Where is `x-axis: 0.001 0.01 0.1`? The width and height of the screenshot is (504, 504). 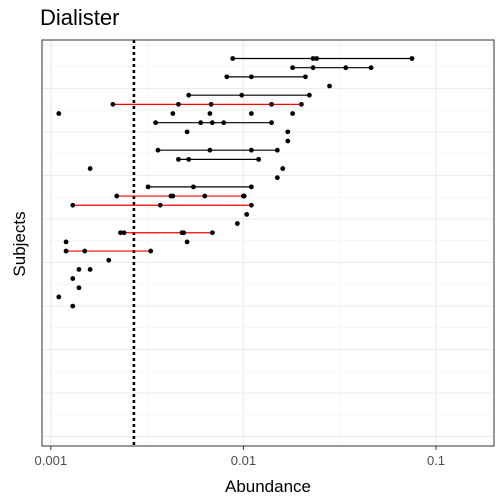 x-axis: 0.001 0.01 0.1 is located at coordinates (240, 457).